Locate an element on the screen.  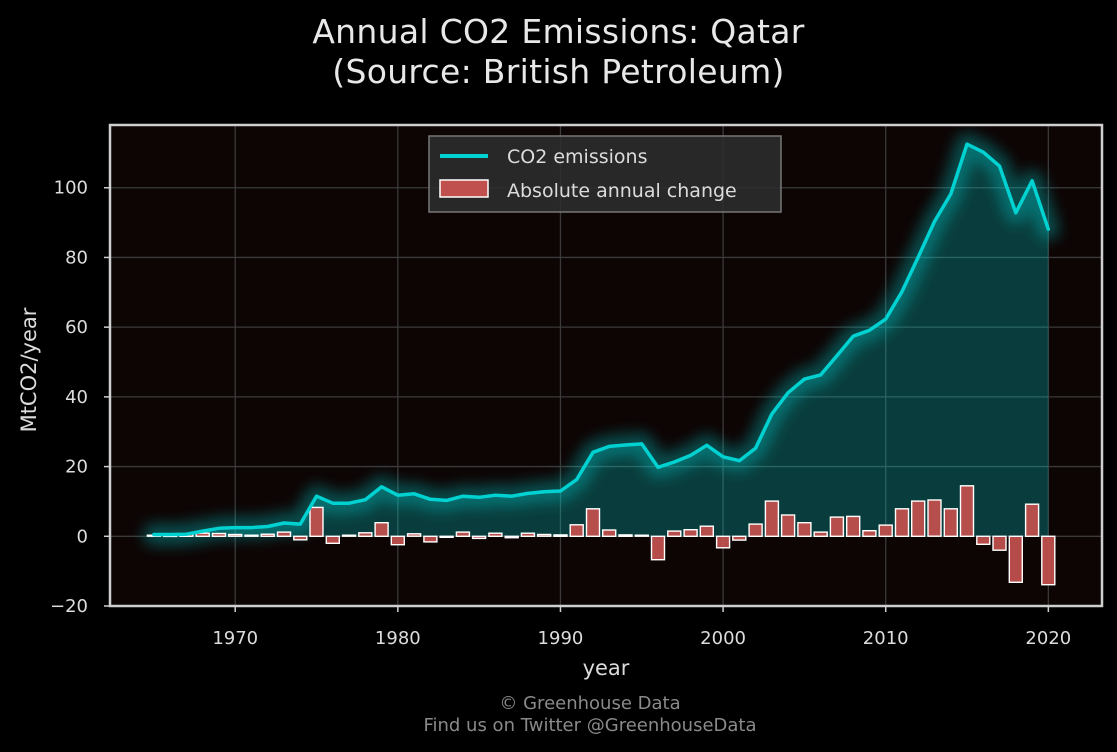
x-axis-label: year is located at coordinates (606, 668).